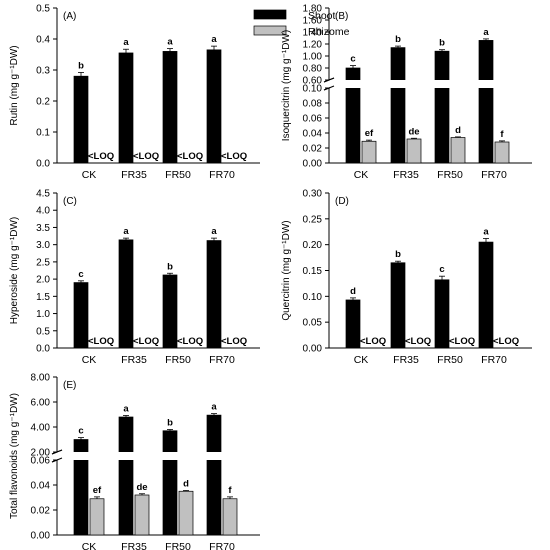 The height and width of the screenshot is (550, 550). What do you see at coordinates (342, 201) in the screenshot?
I see `panel-label: (D)` at bounding box center [342, 201].